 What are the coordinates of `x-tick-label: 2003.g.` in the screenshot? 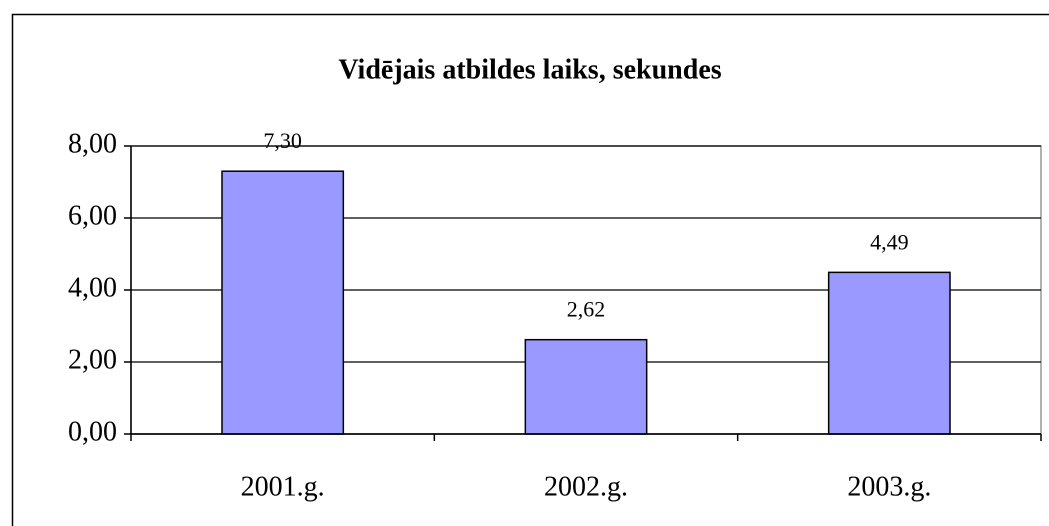 It's located at (889, 486).